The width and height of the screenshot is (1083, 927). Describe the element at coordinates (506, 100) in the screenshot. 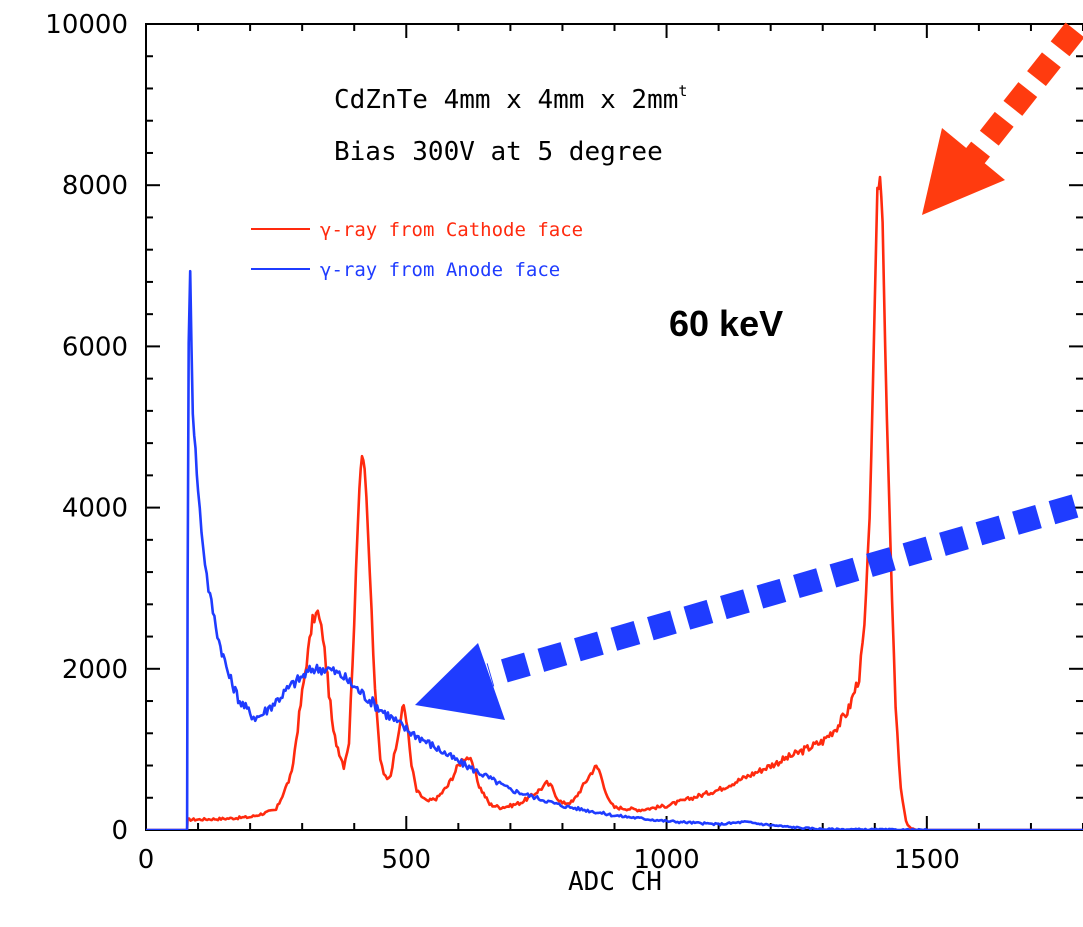

I see `sample-annotation-text: CdZnTe 4mm x 4mm x 2mm` at that location.